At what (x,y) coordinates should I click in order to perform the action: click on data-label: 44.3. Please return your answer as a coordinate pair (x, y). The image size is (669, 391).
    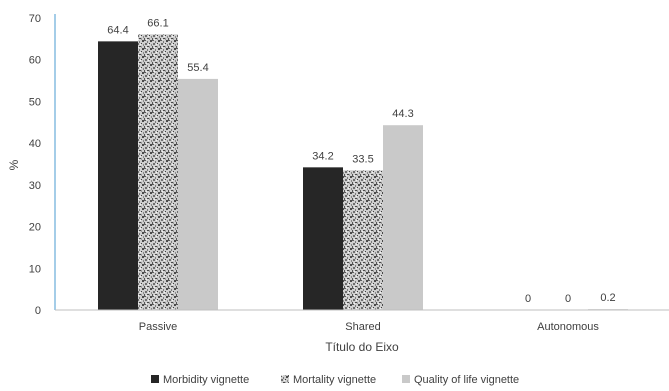
    Looking at the image, I should click on (402, 114).